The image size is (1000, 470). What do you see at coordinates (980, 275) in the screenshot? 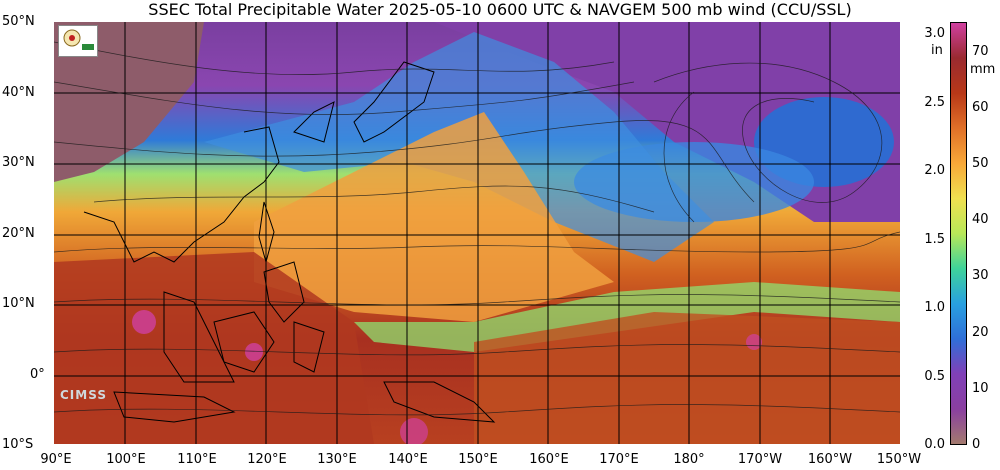
I see `colorbar-mm-tick: 30` at bounding box center [980, 275].